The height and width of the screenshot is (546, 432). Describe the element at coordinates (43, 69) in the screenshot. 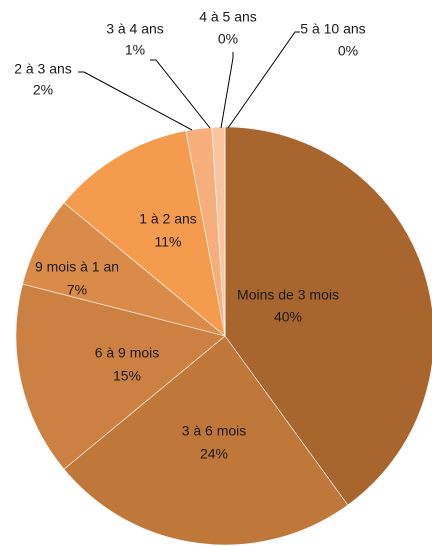

I see `slice-label: 2 à 3 ans` at that location.